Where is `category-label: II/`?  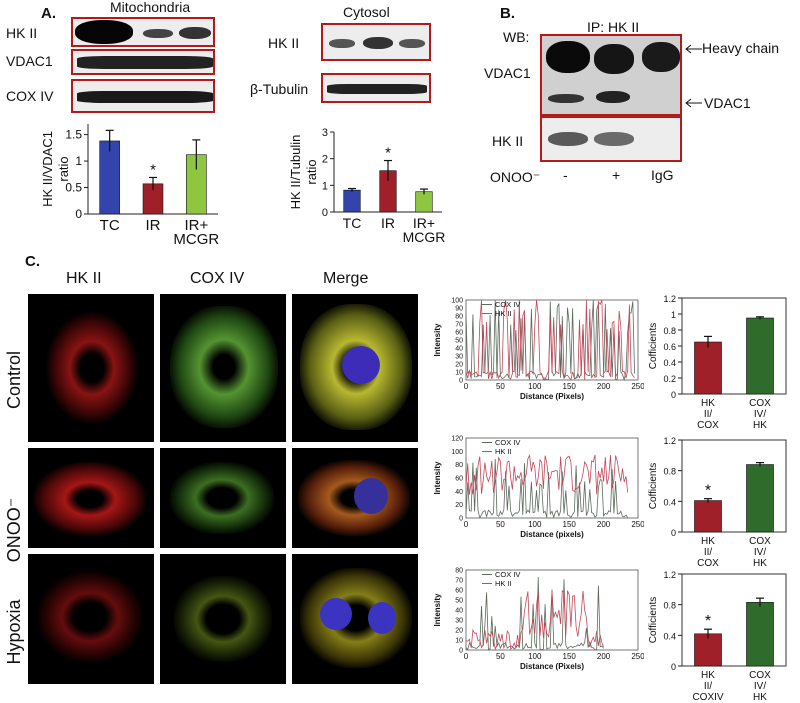
category-label: II/ is located at coordinates (708, 686).